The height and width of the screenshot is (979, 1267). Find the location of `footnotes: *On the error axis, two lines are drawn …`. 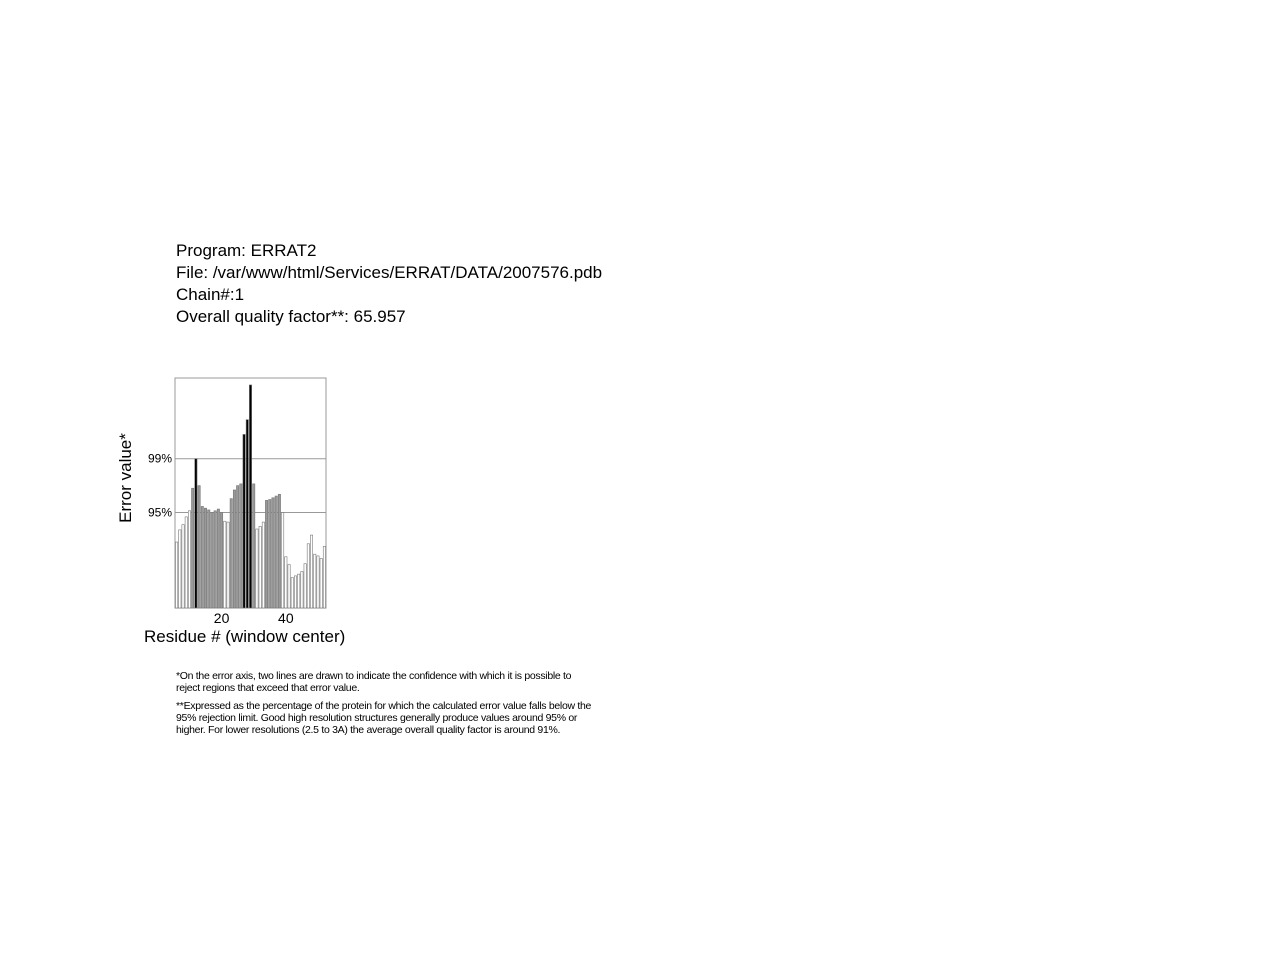

footnotes: *On the error axis, two lines are drawn … is located at coordinates (386, 706).